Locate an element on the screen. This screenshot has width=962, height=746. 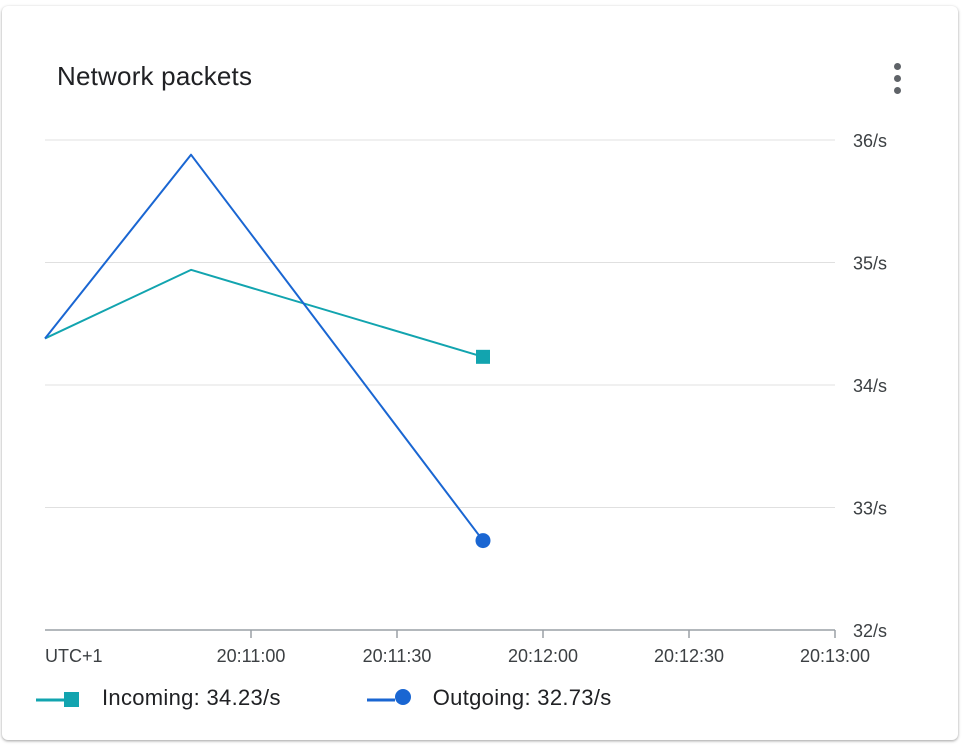
x-tick-label: 20:12:30 is located at coordinates (689, 656).